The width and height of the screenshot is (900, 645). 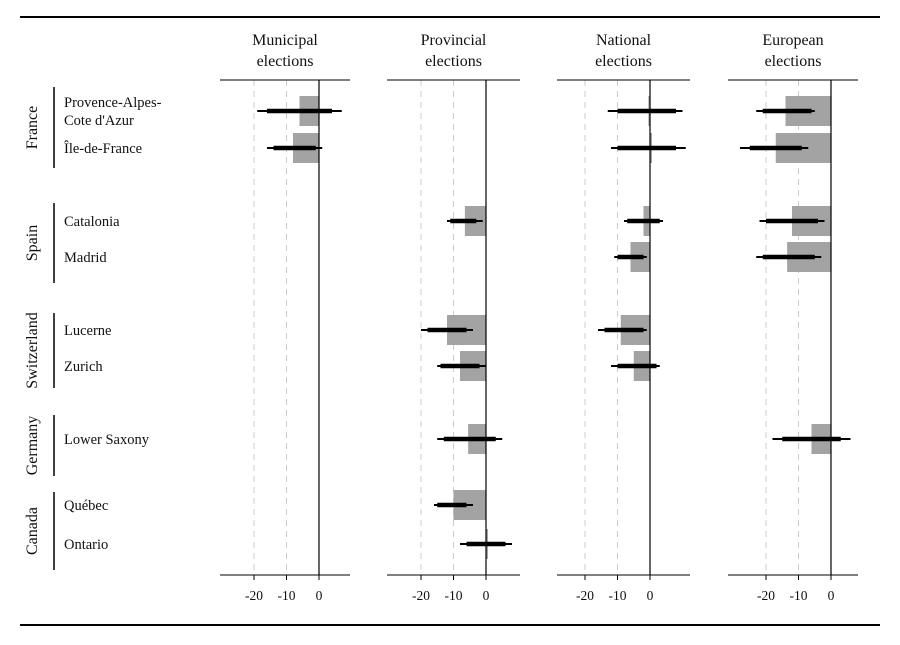 What do you see at coordinates (624, 40) in the screenshot?
I see `panel-title: National` at bounding box center [624, 40].